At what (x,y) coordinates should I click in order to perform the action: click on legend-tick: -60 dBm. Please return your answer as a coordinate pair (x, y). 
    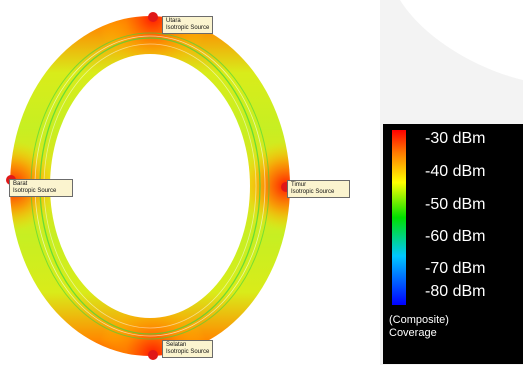
    Looking at the image, I should click on (455, 236).